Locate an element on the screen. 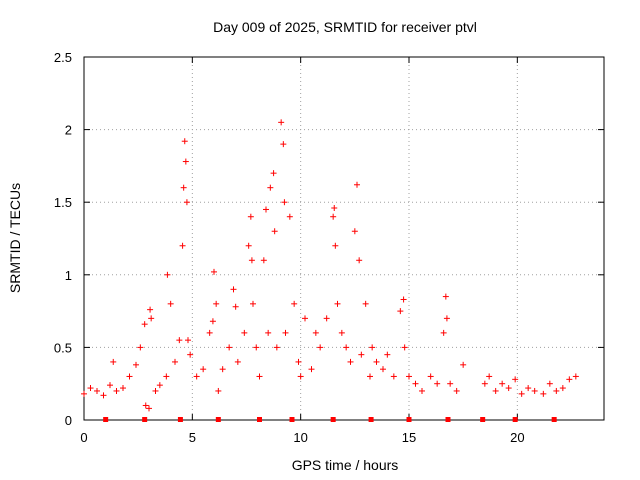 Image resolution: width=640 pixels, height=480 pixels. y-tick-label: 1.5 is located at coordinates (63, 202).